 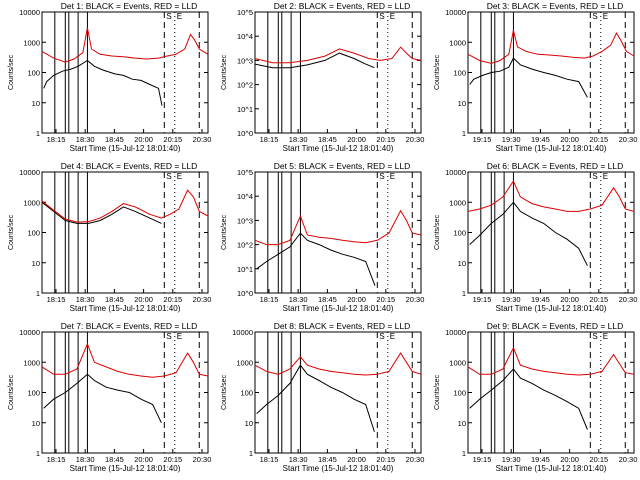 What do you see at coordinates (555, 326) in the screenshot?
I see `chart-title: Det 9: BLACK = Events, RED = LLD` at bounding box center [555, 326].